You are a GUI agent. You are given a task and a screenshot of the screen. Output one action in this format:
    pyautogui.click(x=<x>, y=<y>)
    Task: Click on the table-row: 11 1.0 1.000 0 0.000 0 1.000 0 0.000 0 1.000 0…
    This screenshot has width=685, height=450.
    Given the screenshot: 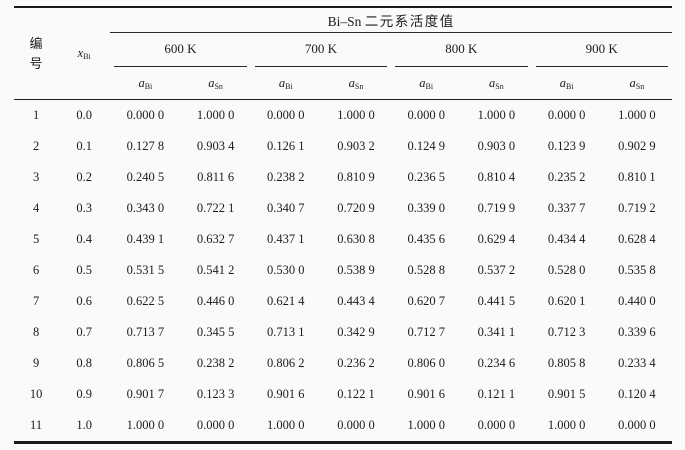 What is the action you would take?
    pyautogui.click(x=343, y=426)
    